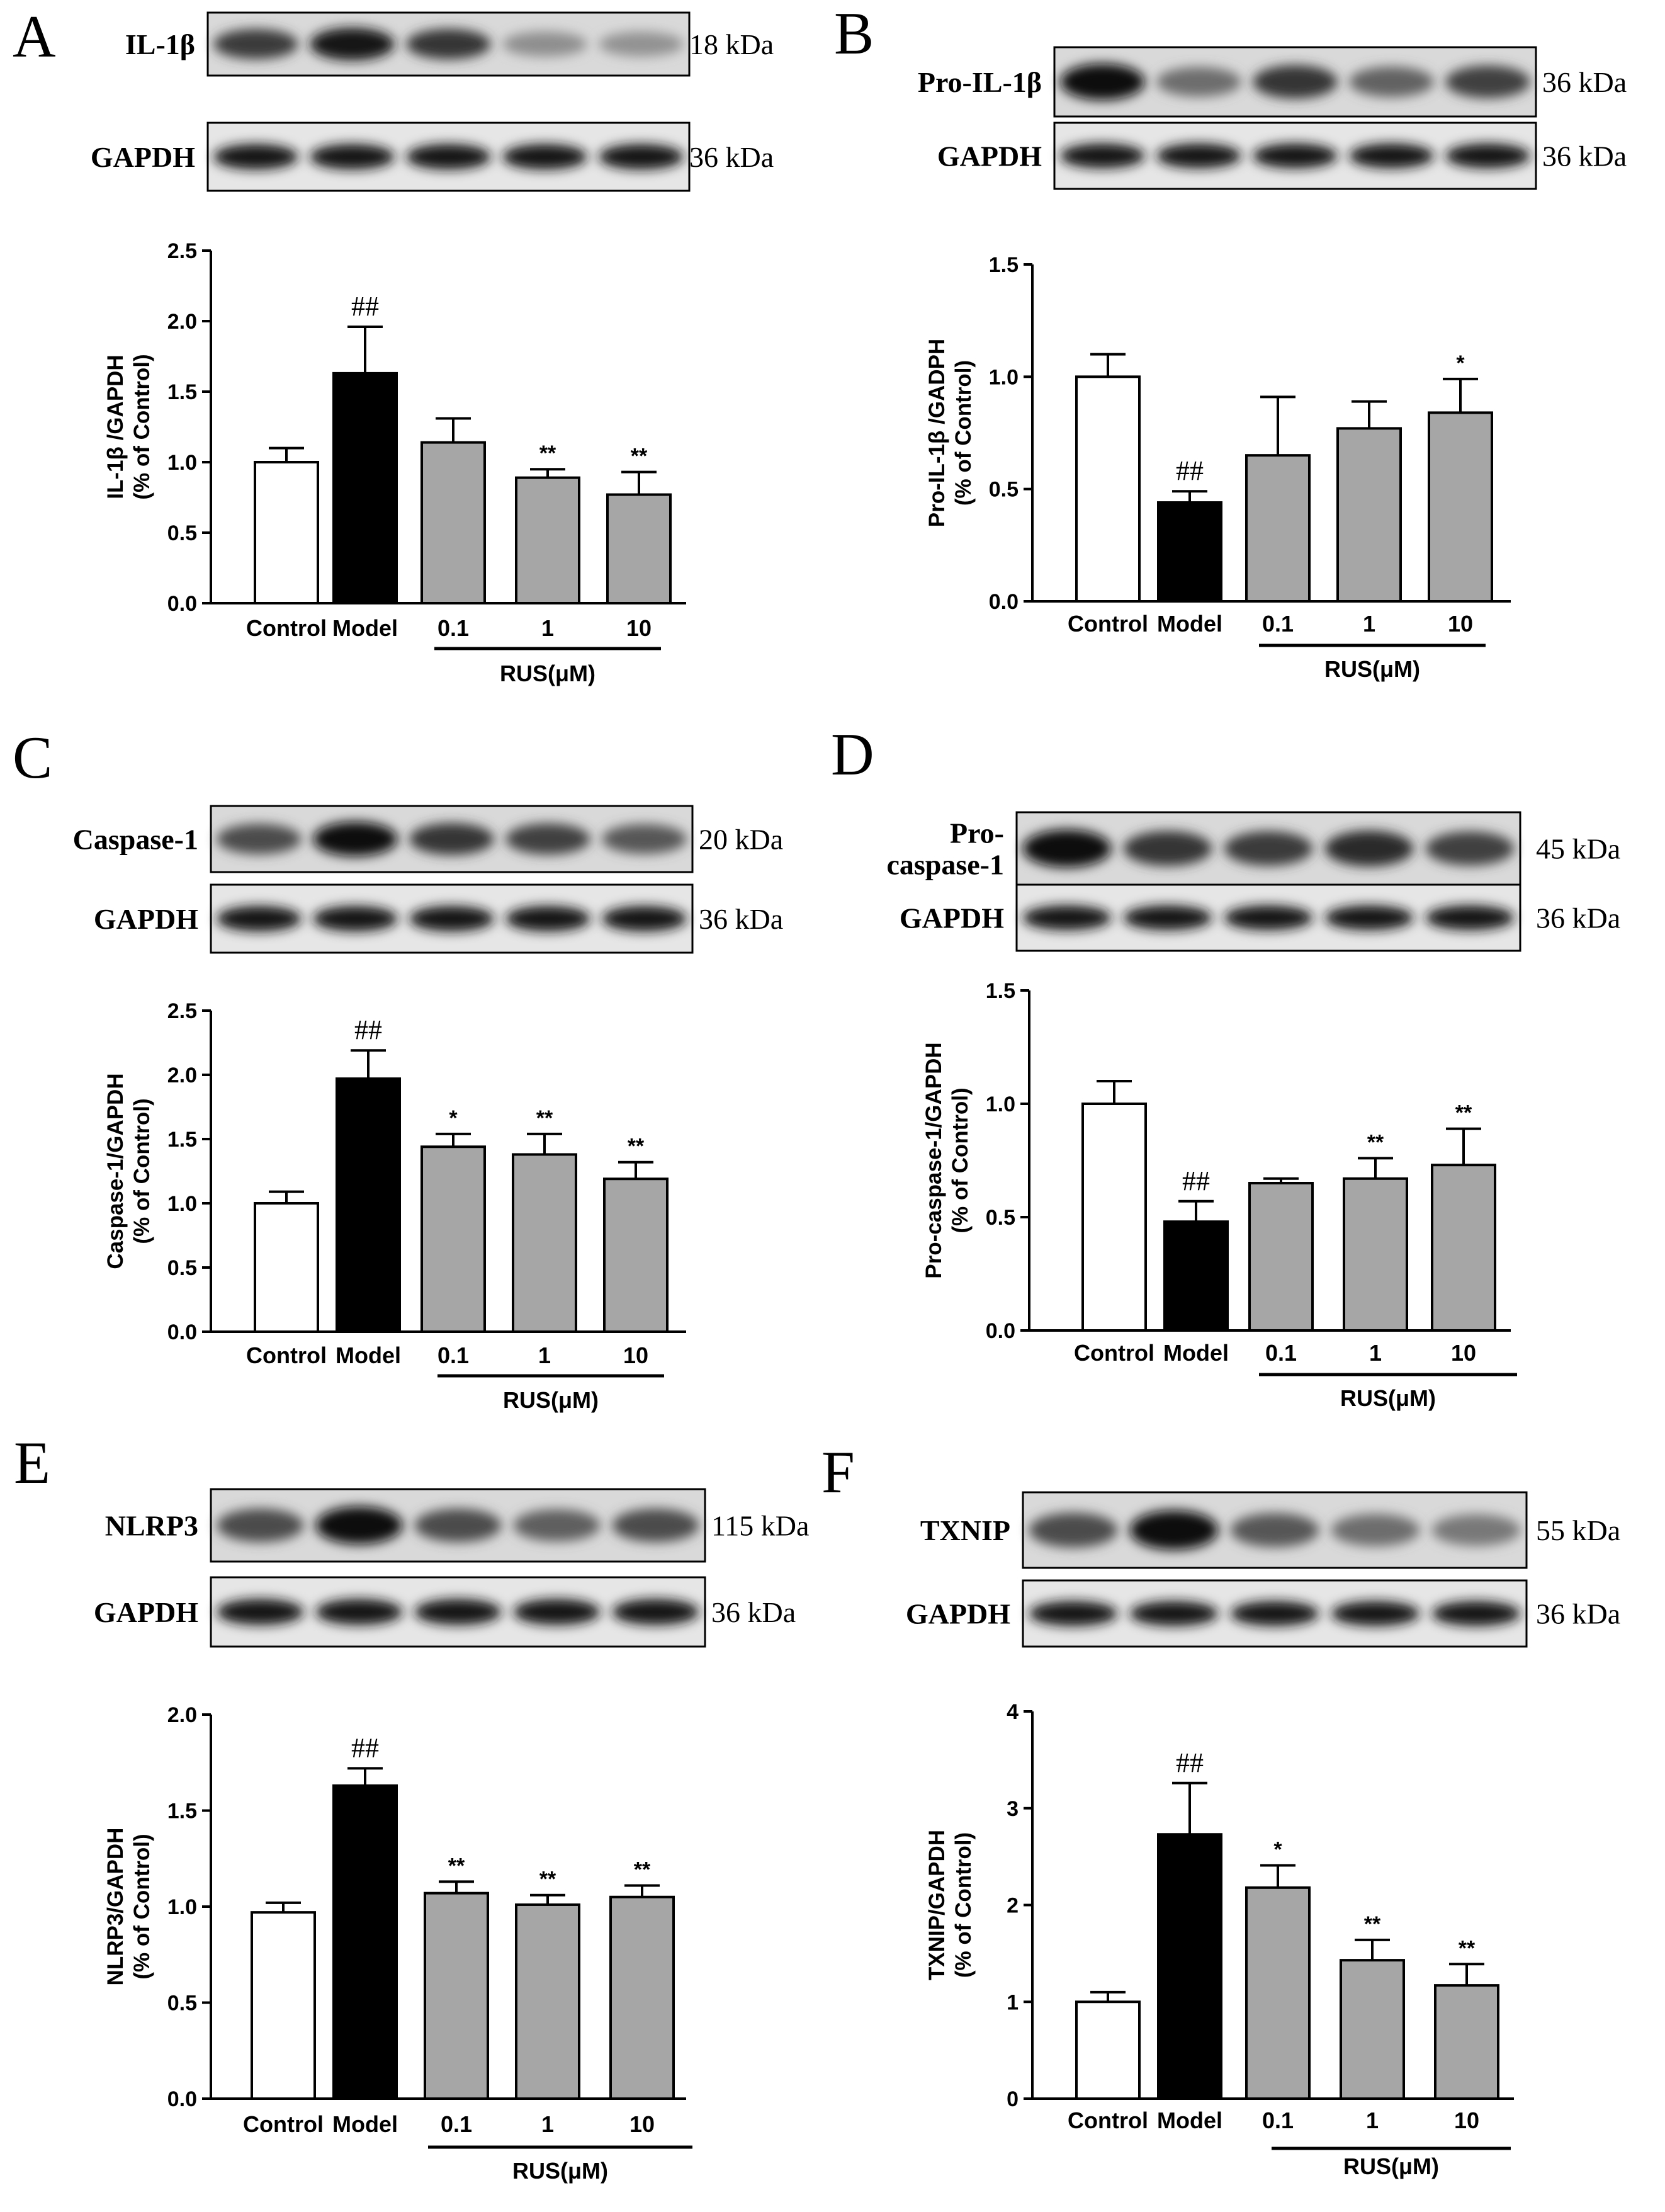  Describe the element at coordinates (365, 1942) in the screenshot. I see `bar-model` at that location.